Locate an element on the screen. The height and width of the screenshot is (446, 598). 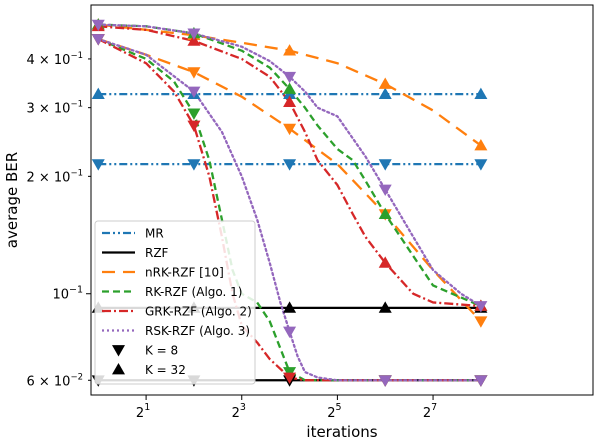
x-tick-base-0: 2 is located at coordinates (140, 413).